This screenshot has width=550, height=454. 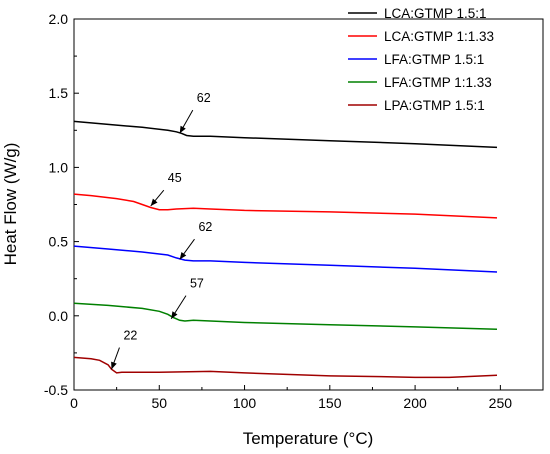 What do you see at coordinates (197, 284) in the screenshot?
I see `annotation-label-4: 57` at bounding box center [197, 284].